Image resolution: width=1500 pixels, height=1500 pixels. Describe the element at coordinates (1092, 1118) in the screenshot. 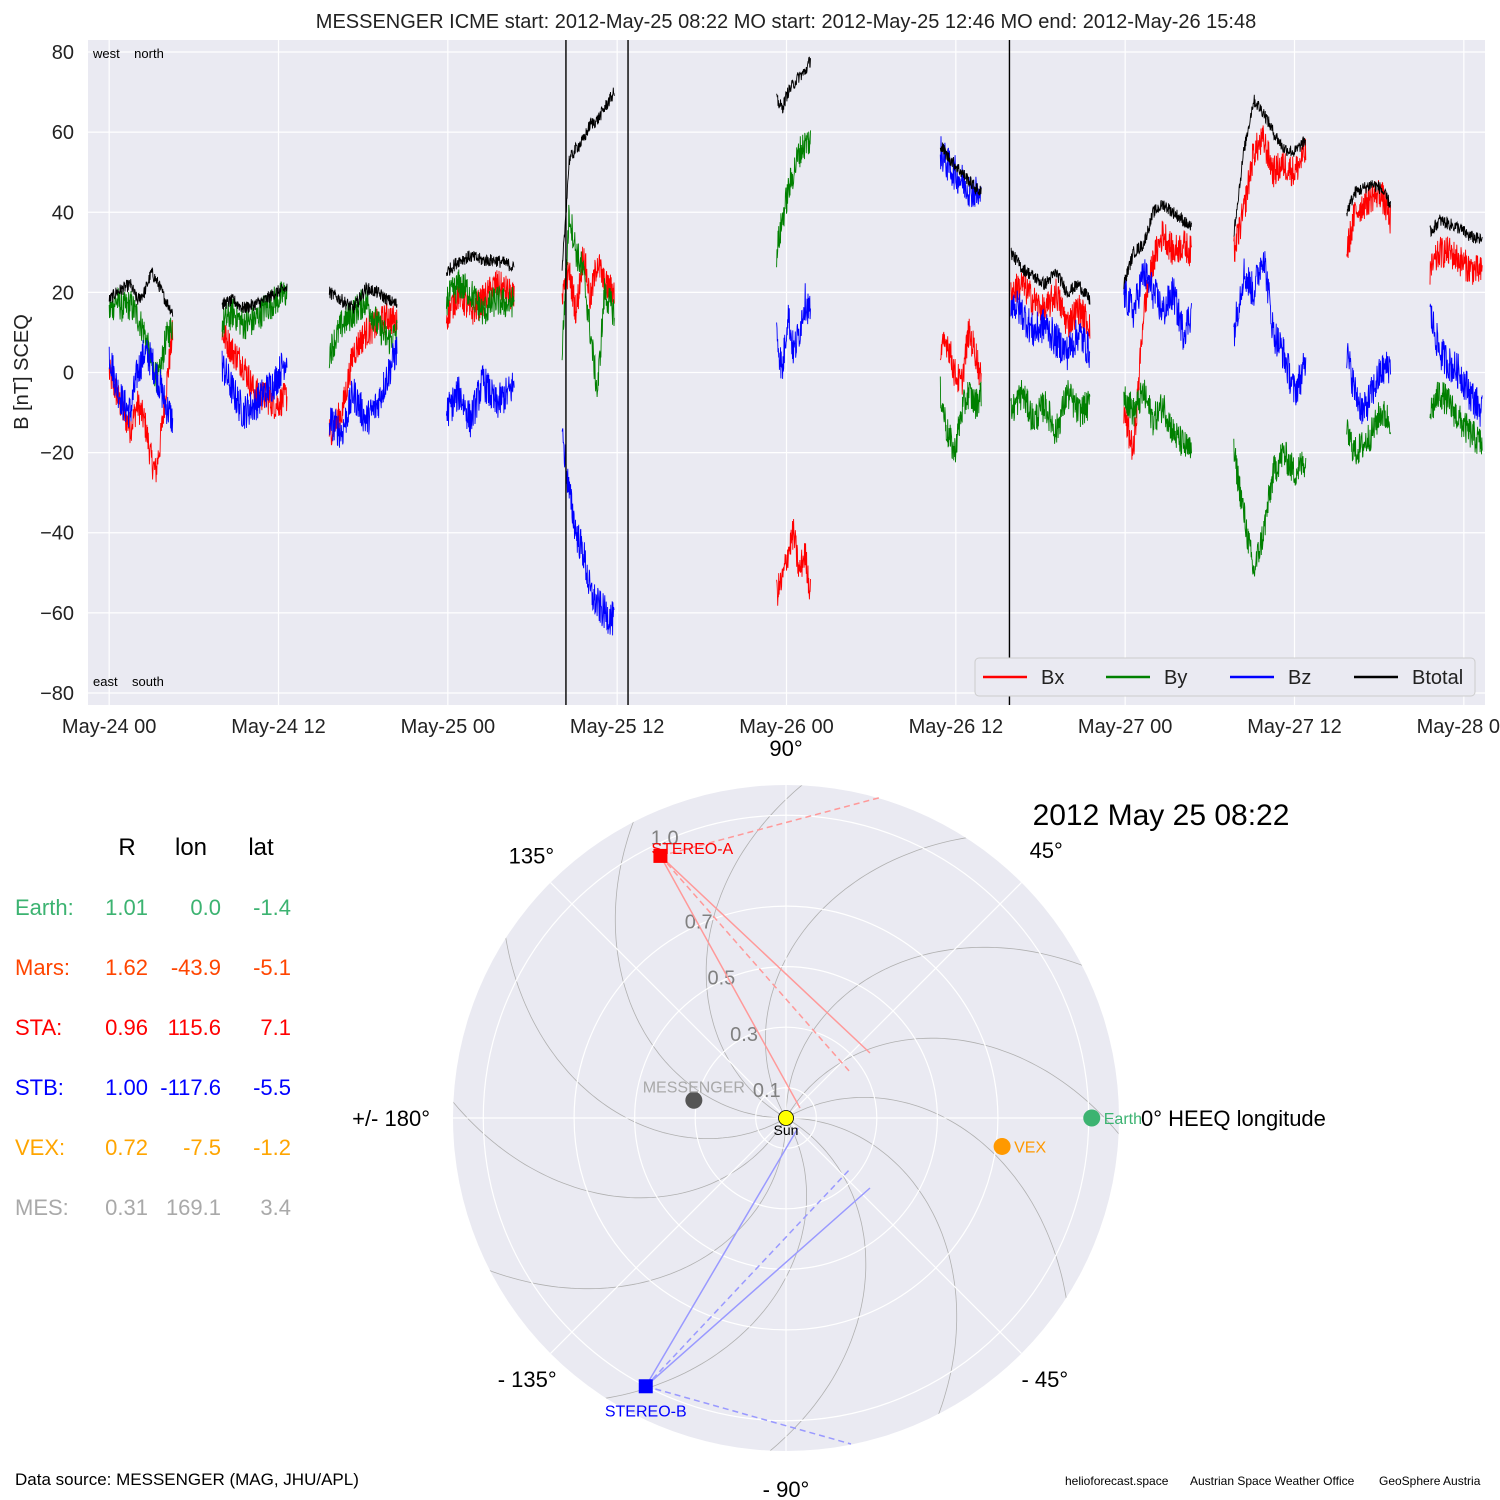

I see `earth-marker` at that location.